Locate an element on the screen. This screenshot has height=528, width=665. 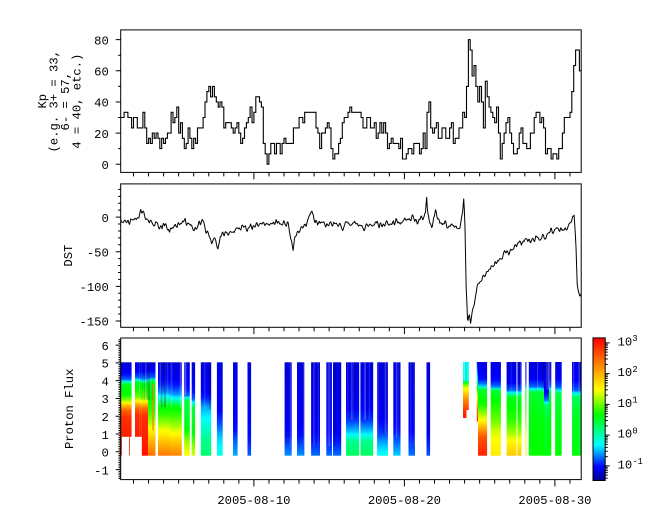
svg-text: 60 is located at coordinates (101, 73).